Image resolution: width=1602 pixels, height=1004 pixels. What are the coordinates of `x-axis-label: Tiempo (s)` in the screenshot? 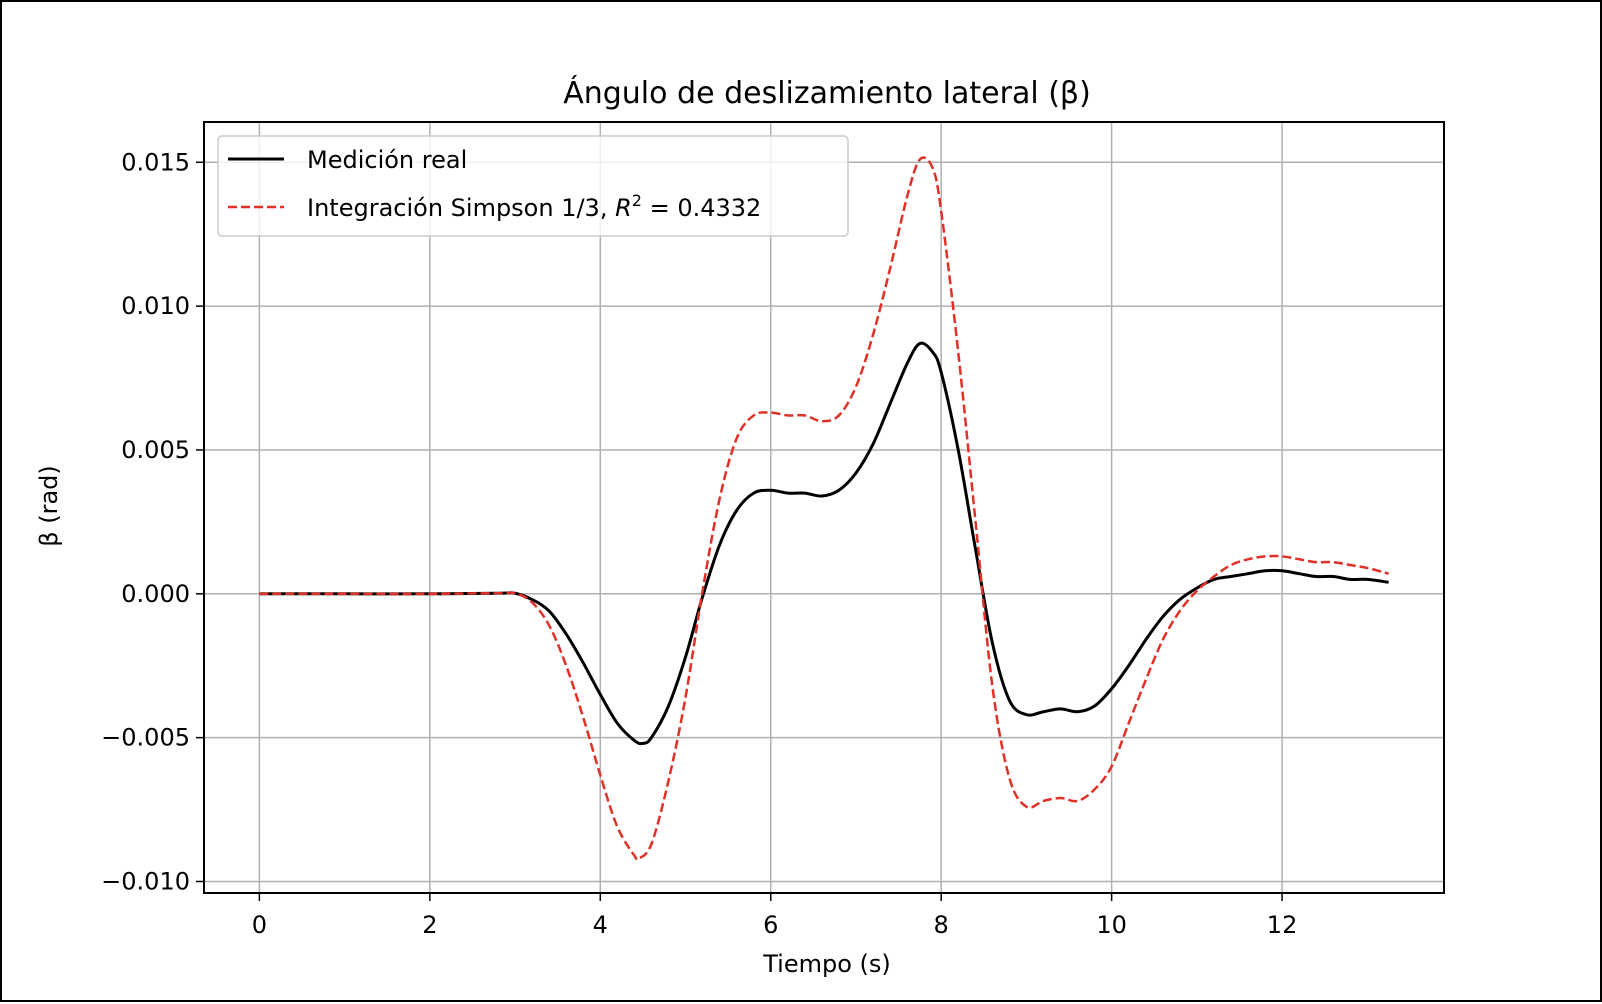 It's located at (826, 964).